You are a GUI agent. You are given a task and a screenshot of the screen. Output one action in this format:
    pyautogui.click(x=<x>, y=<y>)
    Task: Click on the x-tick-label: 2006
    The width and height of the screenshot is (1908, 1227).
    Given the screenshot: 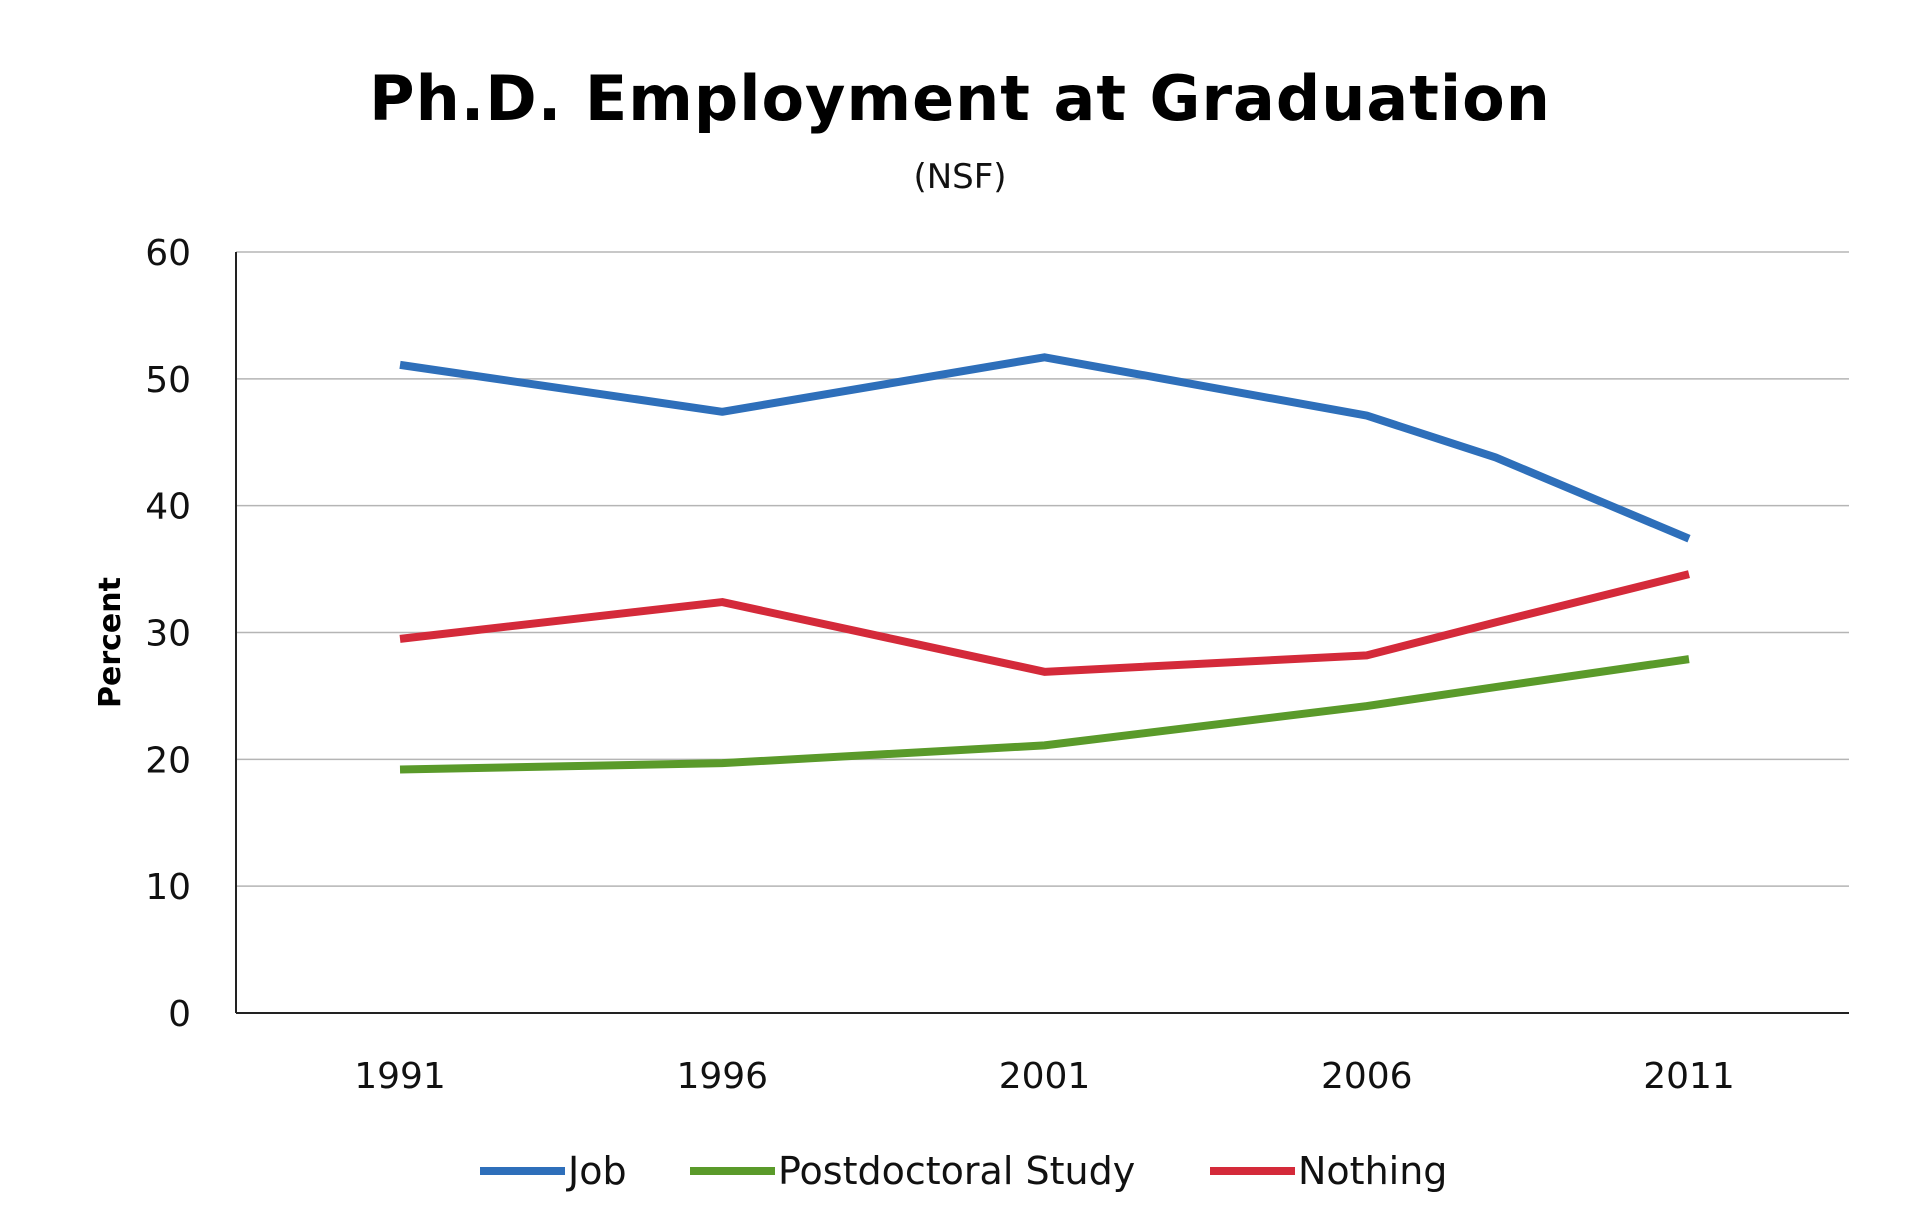 What is the action you would take?
    pyautogui.click(x=1367, y=1076)
    